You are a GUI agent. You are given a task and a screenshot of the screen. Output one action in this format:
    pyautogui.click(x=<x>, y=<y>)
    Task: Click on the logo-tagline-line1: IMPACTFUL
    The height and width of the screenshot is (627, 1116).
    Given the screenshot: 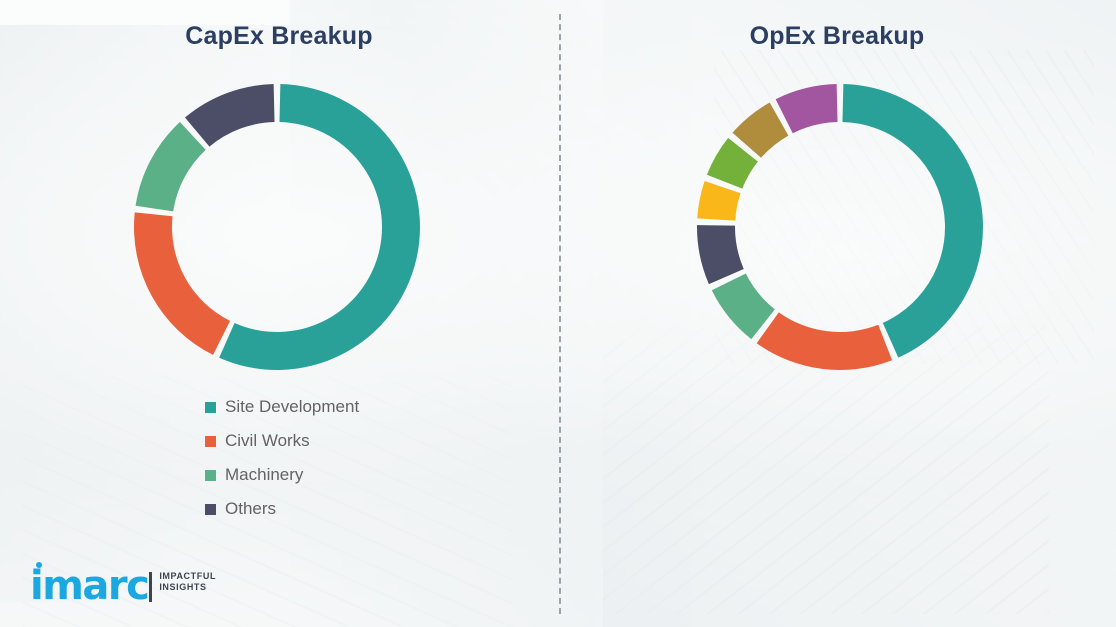 What is the action you would take?
    pyautogui.click(x=188, y=575)
    